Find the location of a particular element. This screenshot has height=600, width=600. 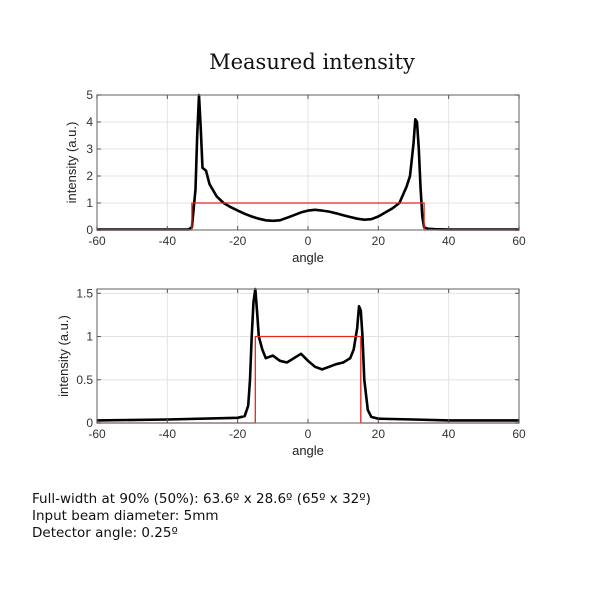

y-tick-label: 5 is located at coordinates (89, 95).